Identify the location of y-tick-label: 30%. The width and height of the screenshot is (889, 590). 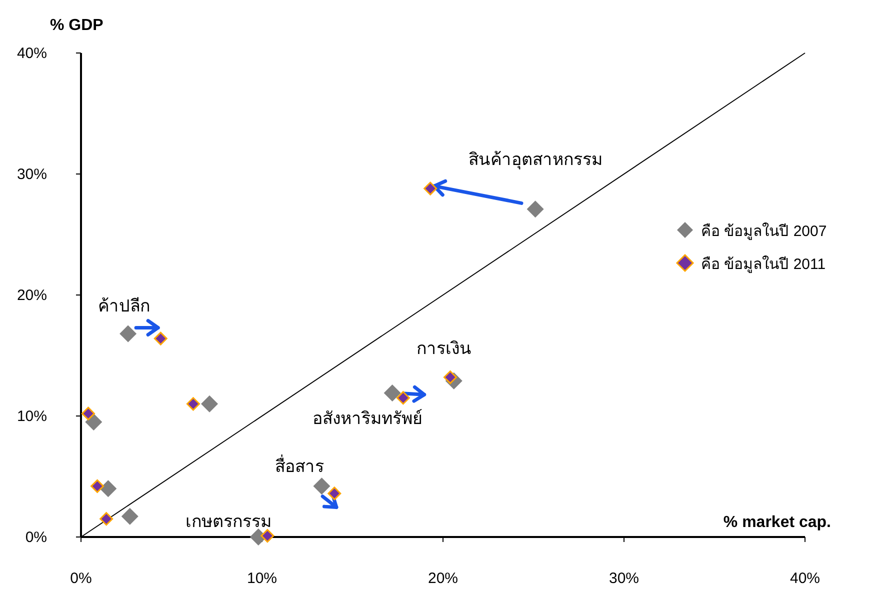
(31, 174).